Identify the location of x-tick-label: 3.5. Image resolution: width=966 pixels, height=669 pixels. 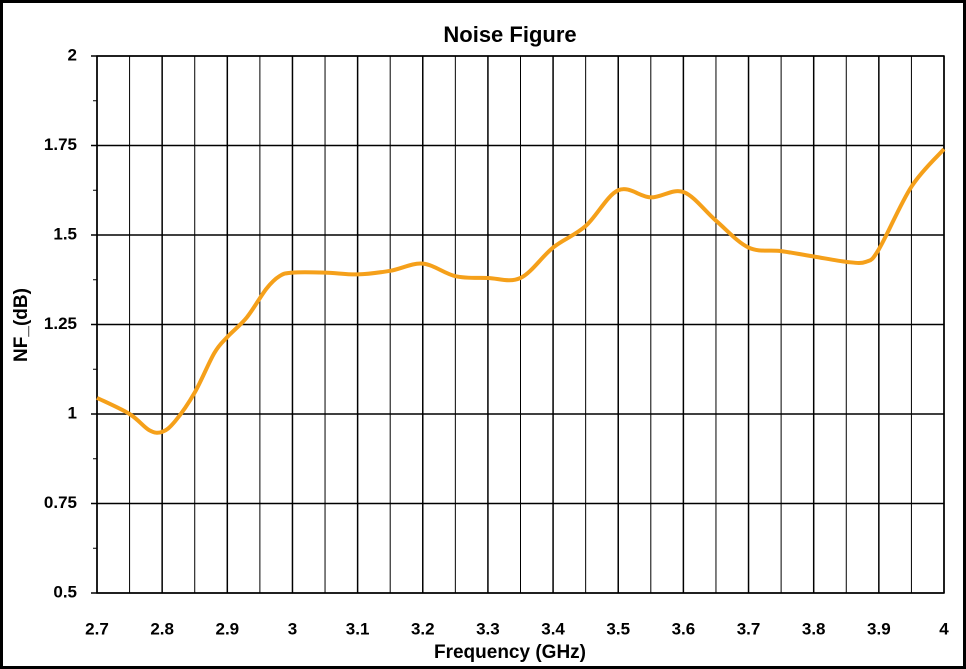
(618, 628).